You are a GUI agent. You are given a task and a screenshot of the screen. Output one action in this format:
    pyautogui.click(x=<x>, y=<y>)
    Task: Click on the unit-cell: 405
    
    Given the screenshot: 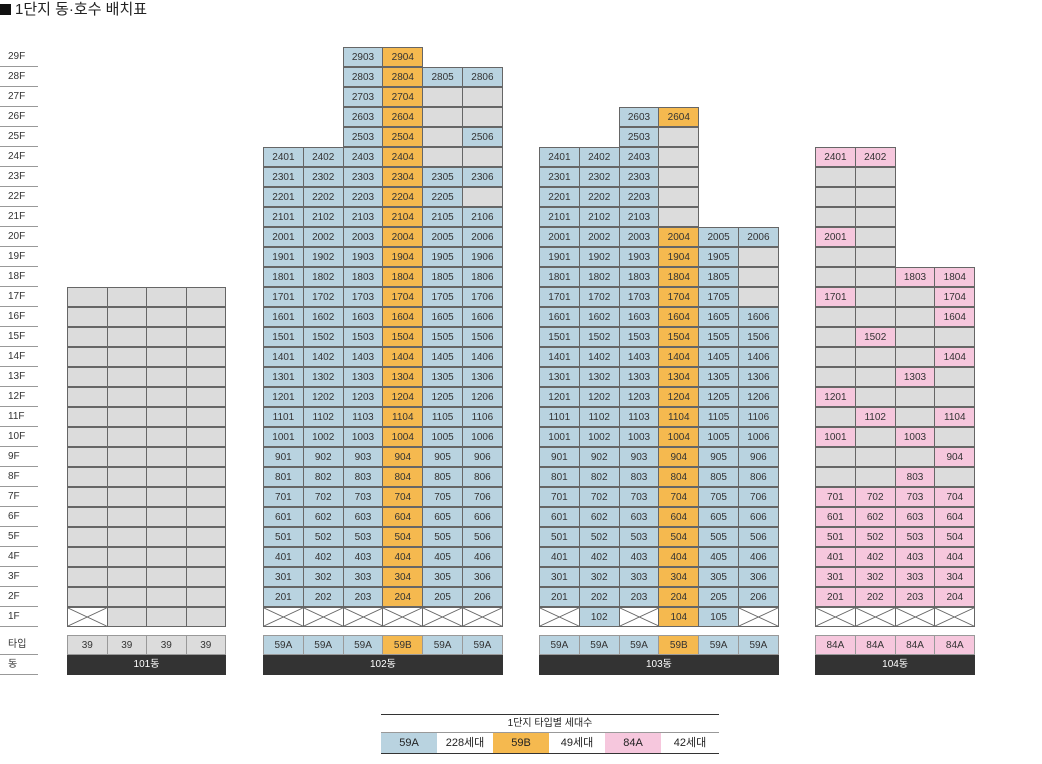 What is the action you would take?
    pyautogui.click(x=718, y=557)
    